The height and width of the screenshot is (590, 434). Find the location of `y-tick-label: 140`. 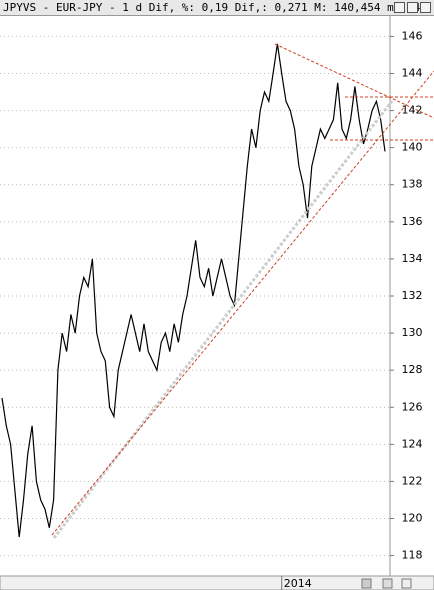

y-tick-label: 140 is located at coordinates (412, 147).